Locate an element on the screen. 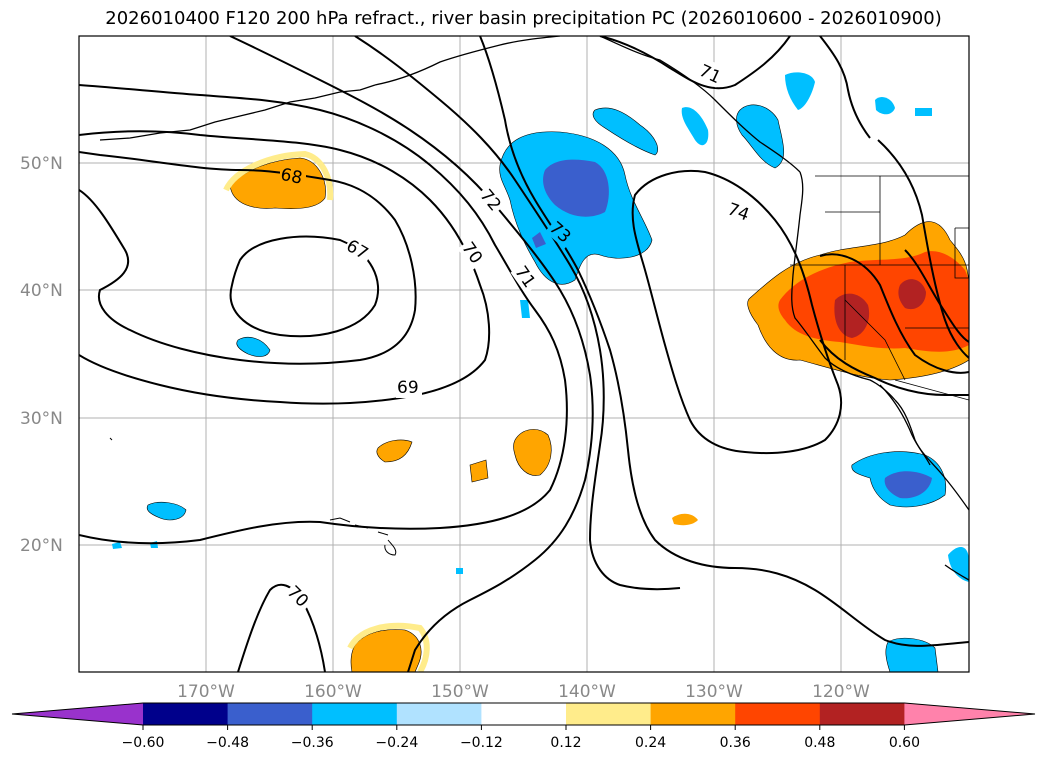 The width and height of the screenshot is (1047, 765). longitude-labels: 170°W 160°W 150°W 140°W 130°W 120°W is located at coordinates (523, 692).